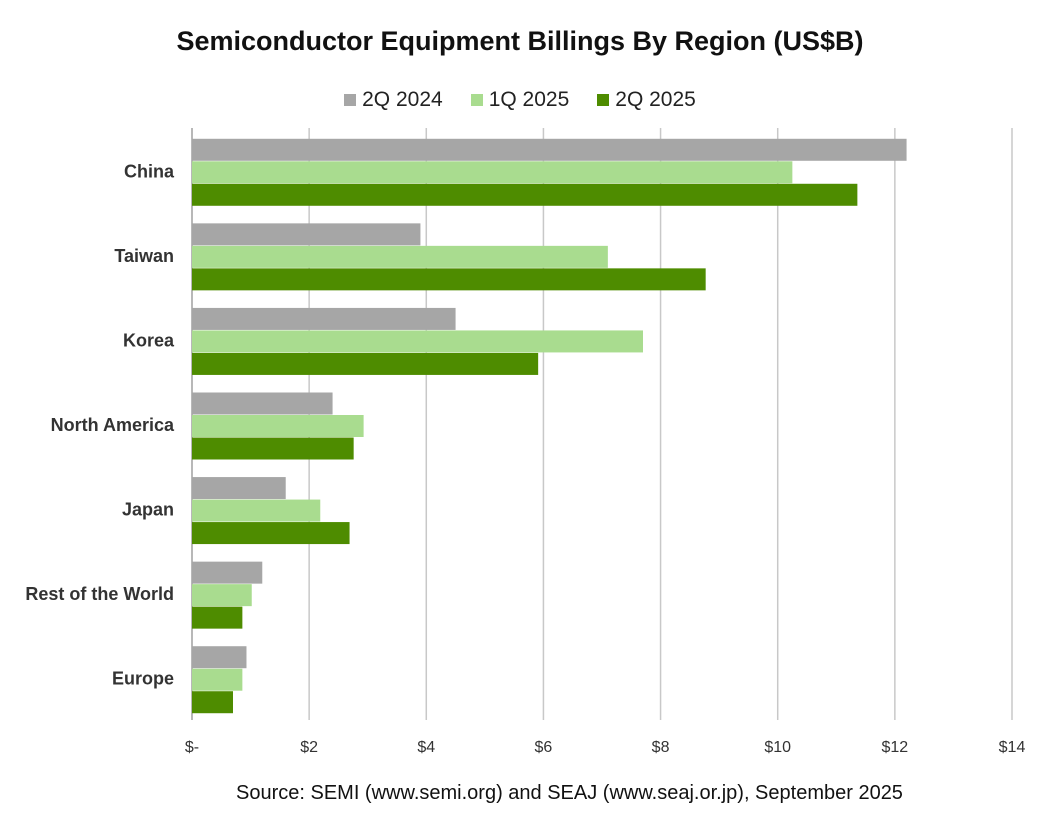 Image resolution: width=1040 pixels, height=828 pixels. I want to click on category-label-north-america: North America, so click(113, 425).